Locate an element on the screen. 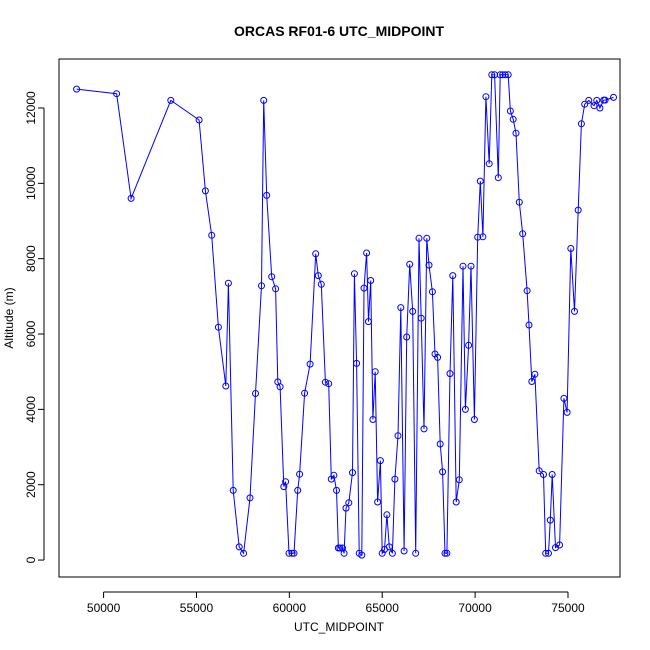 The width and height of the screenshot is (650, 650). y-tick-label: 12000 is located at coordinates (31, 108).